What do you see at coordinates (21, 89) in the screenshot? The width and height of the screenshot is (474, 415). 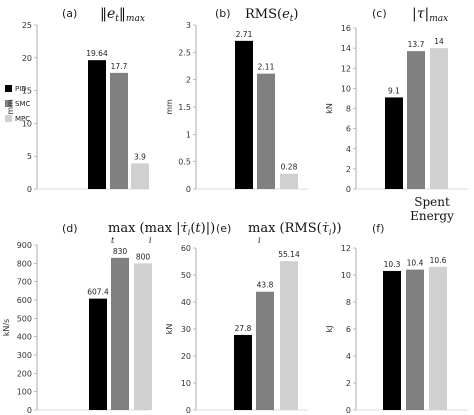 I see `legend-label-pid: PID` at bounding box center [21, 89].